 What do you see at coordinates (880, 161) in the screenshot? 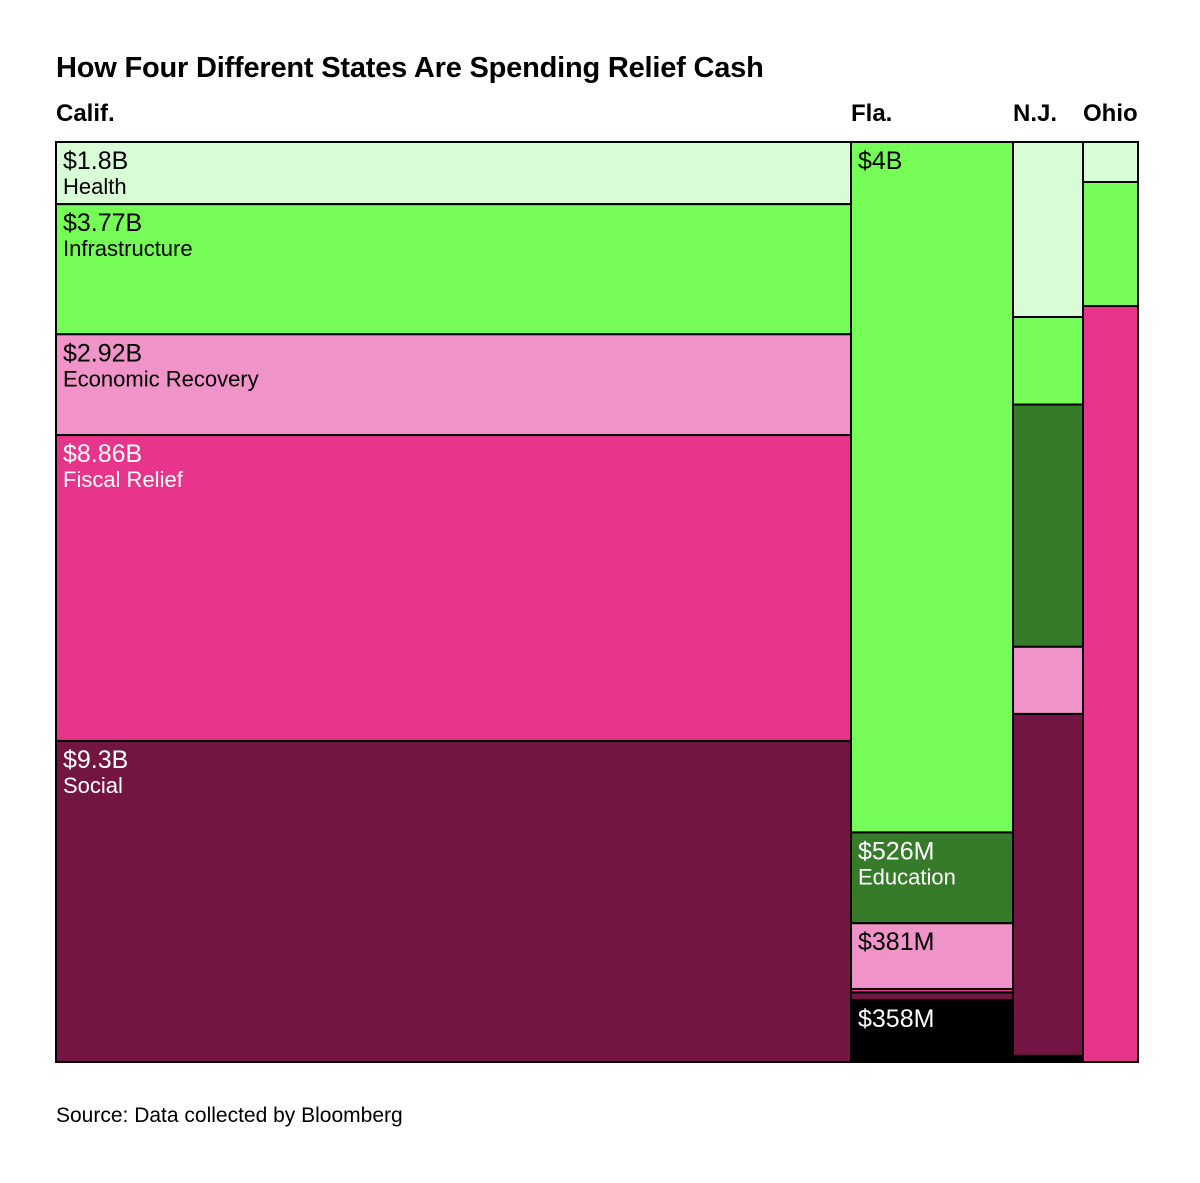
I see `value-label-fla-infrastructure: $4B` at bounding box center [880, 161].